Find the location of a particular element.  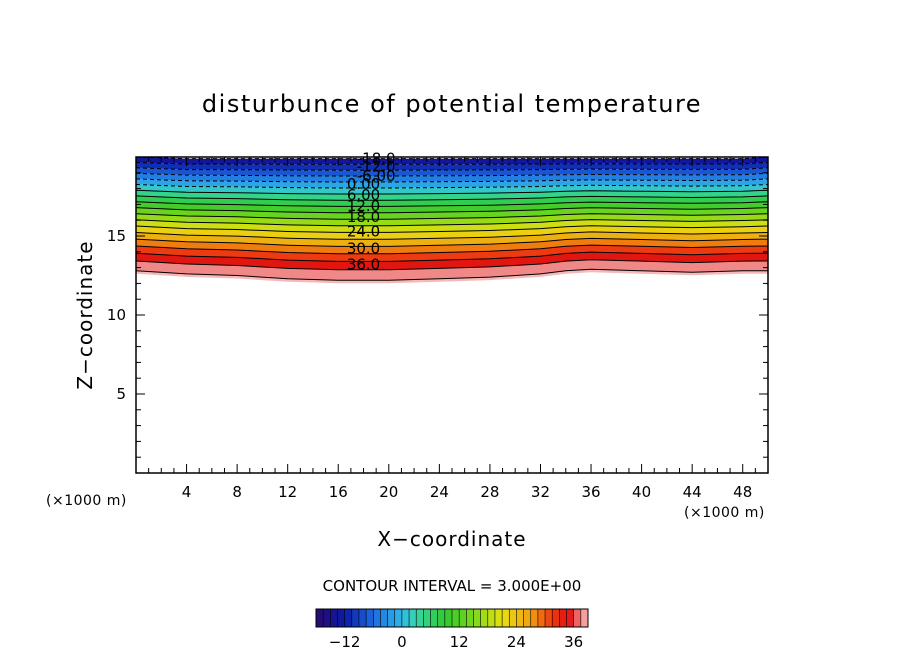

contour-label: 12.0 is located at coordinates (363, 206).